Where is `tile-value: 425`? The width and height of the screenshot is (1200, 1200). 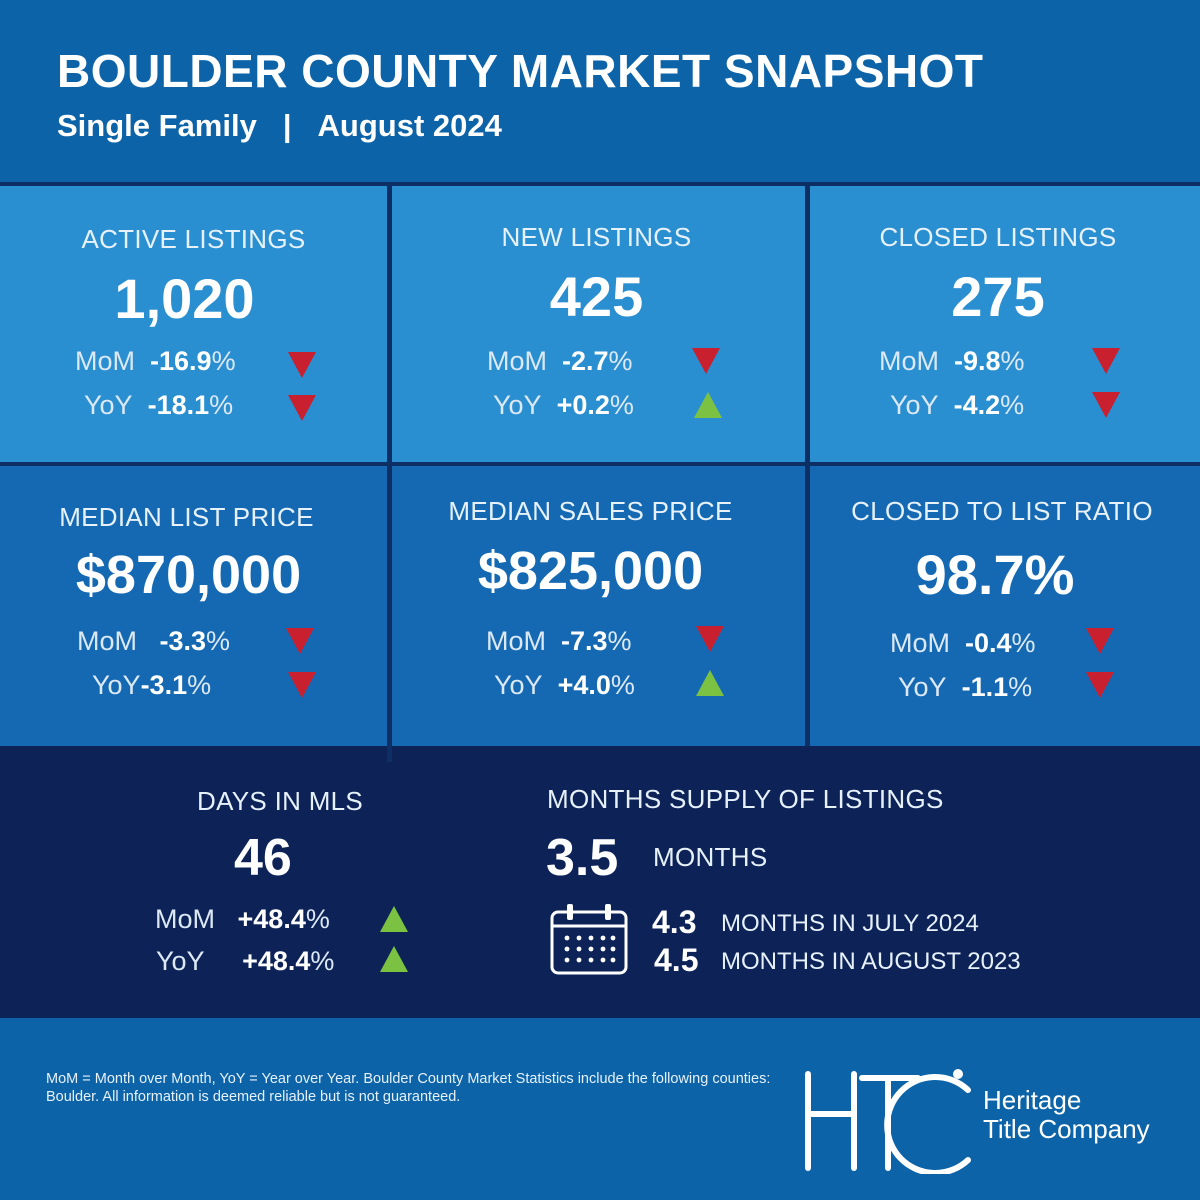 tile-value: 425 is located at coordinates (596, 296).